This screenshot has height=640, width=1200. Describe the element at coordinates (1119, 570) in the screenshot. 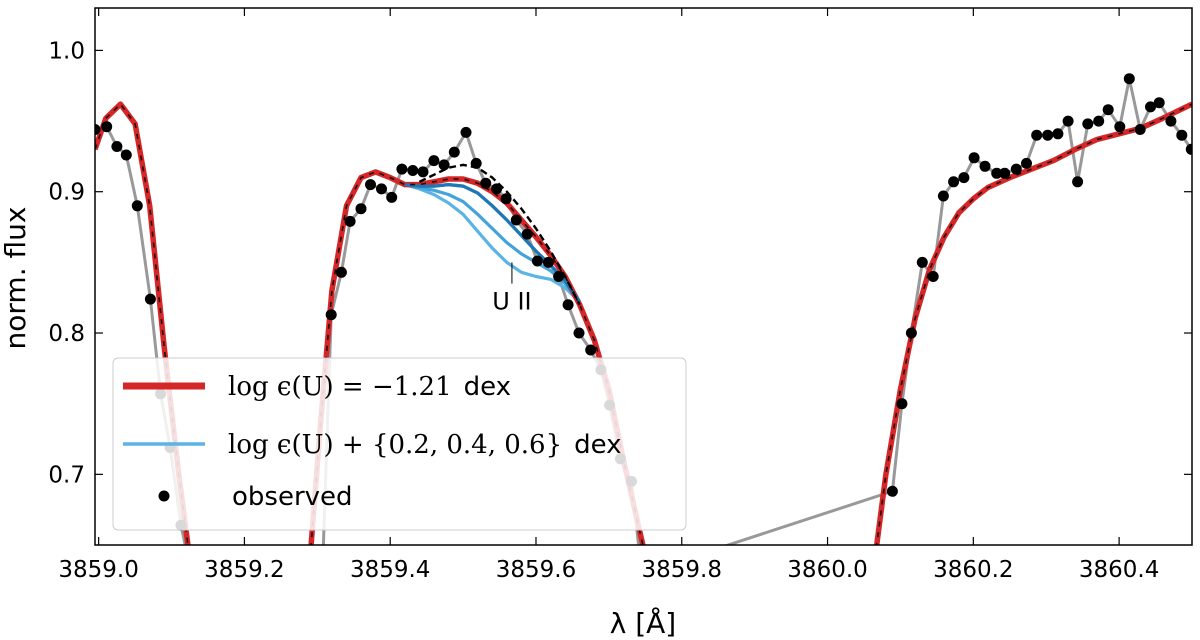

I see `x-tick-label: 3860.4` at that location.